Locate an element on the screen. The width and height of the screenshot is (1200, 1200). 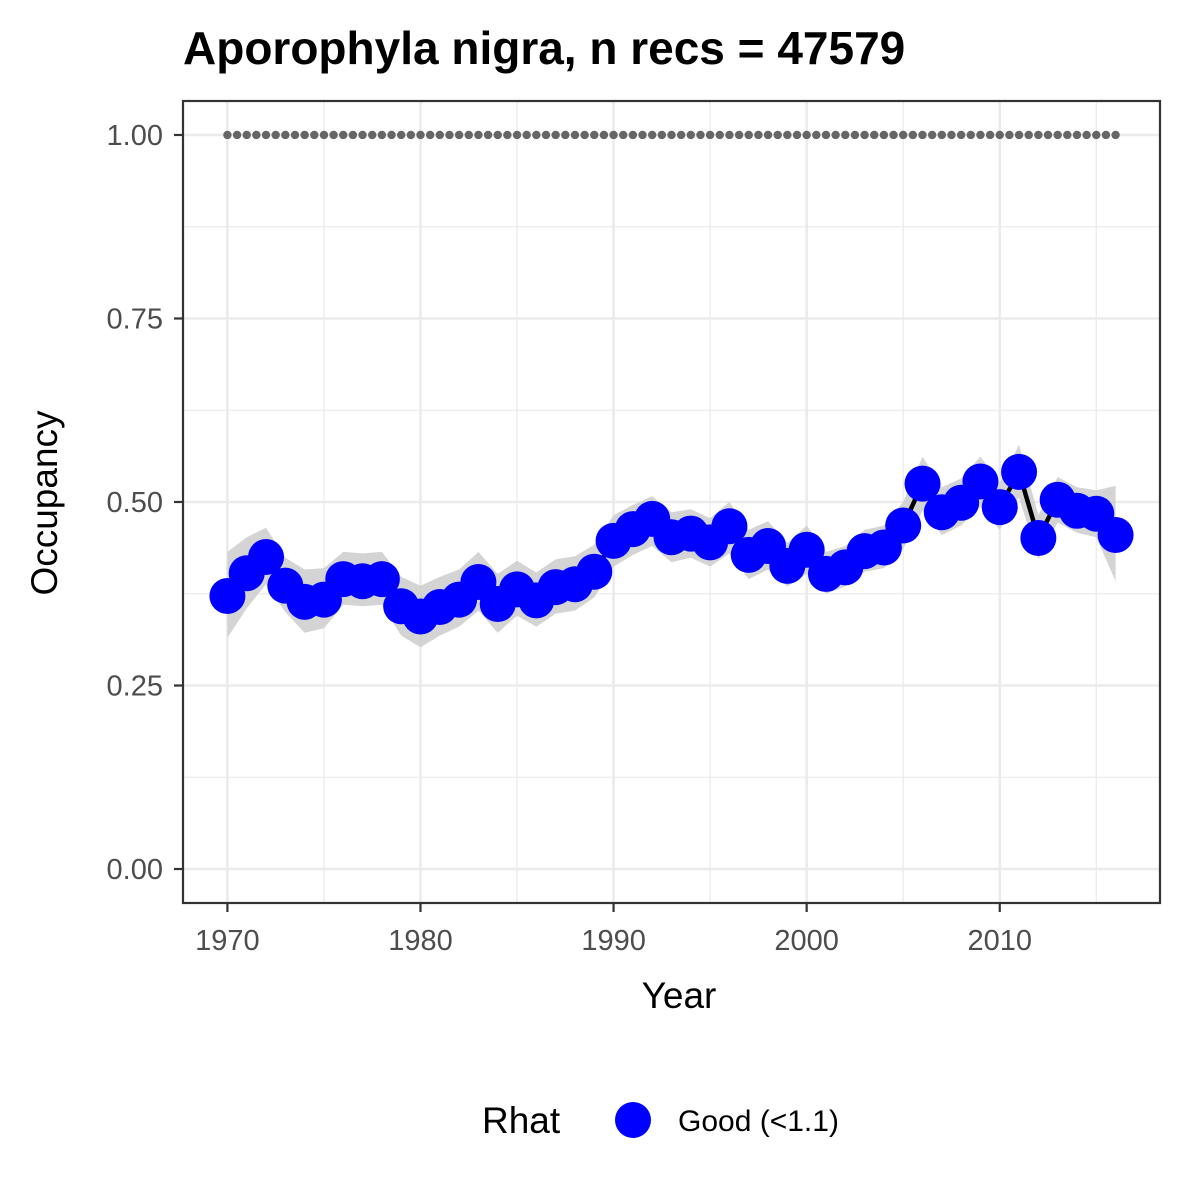
x-axis-title: Year is located at coordinates (679, 995).